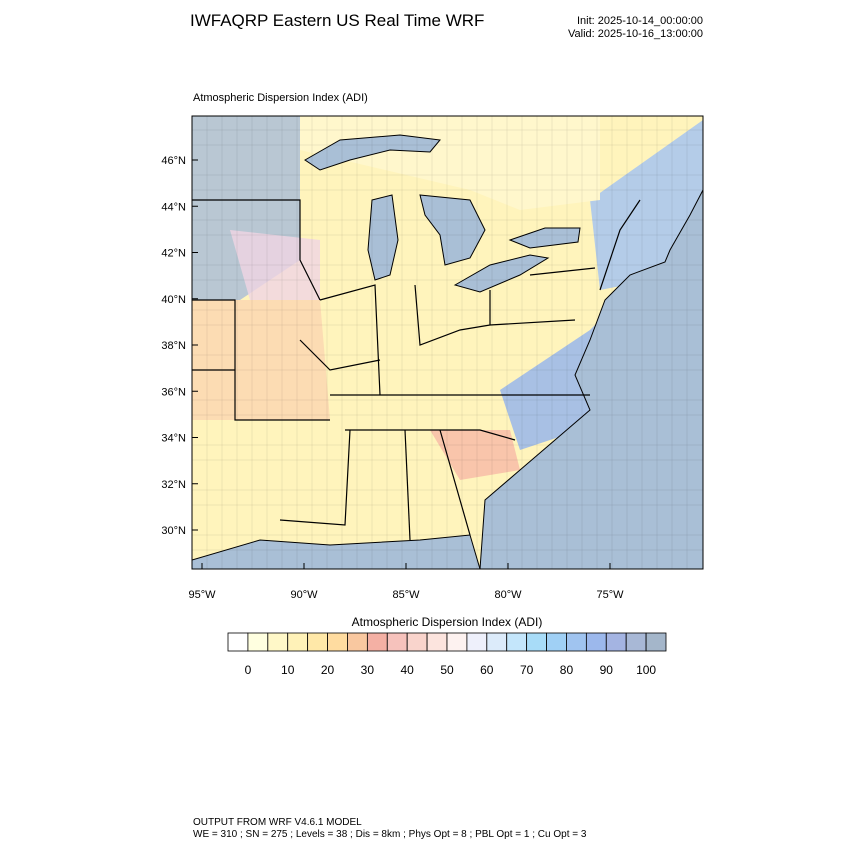  Describe the element at coordinates (173, 439) in the screenshot. I see `lat-label: 34°N` at that location.